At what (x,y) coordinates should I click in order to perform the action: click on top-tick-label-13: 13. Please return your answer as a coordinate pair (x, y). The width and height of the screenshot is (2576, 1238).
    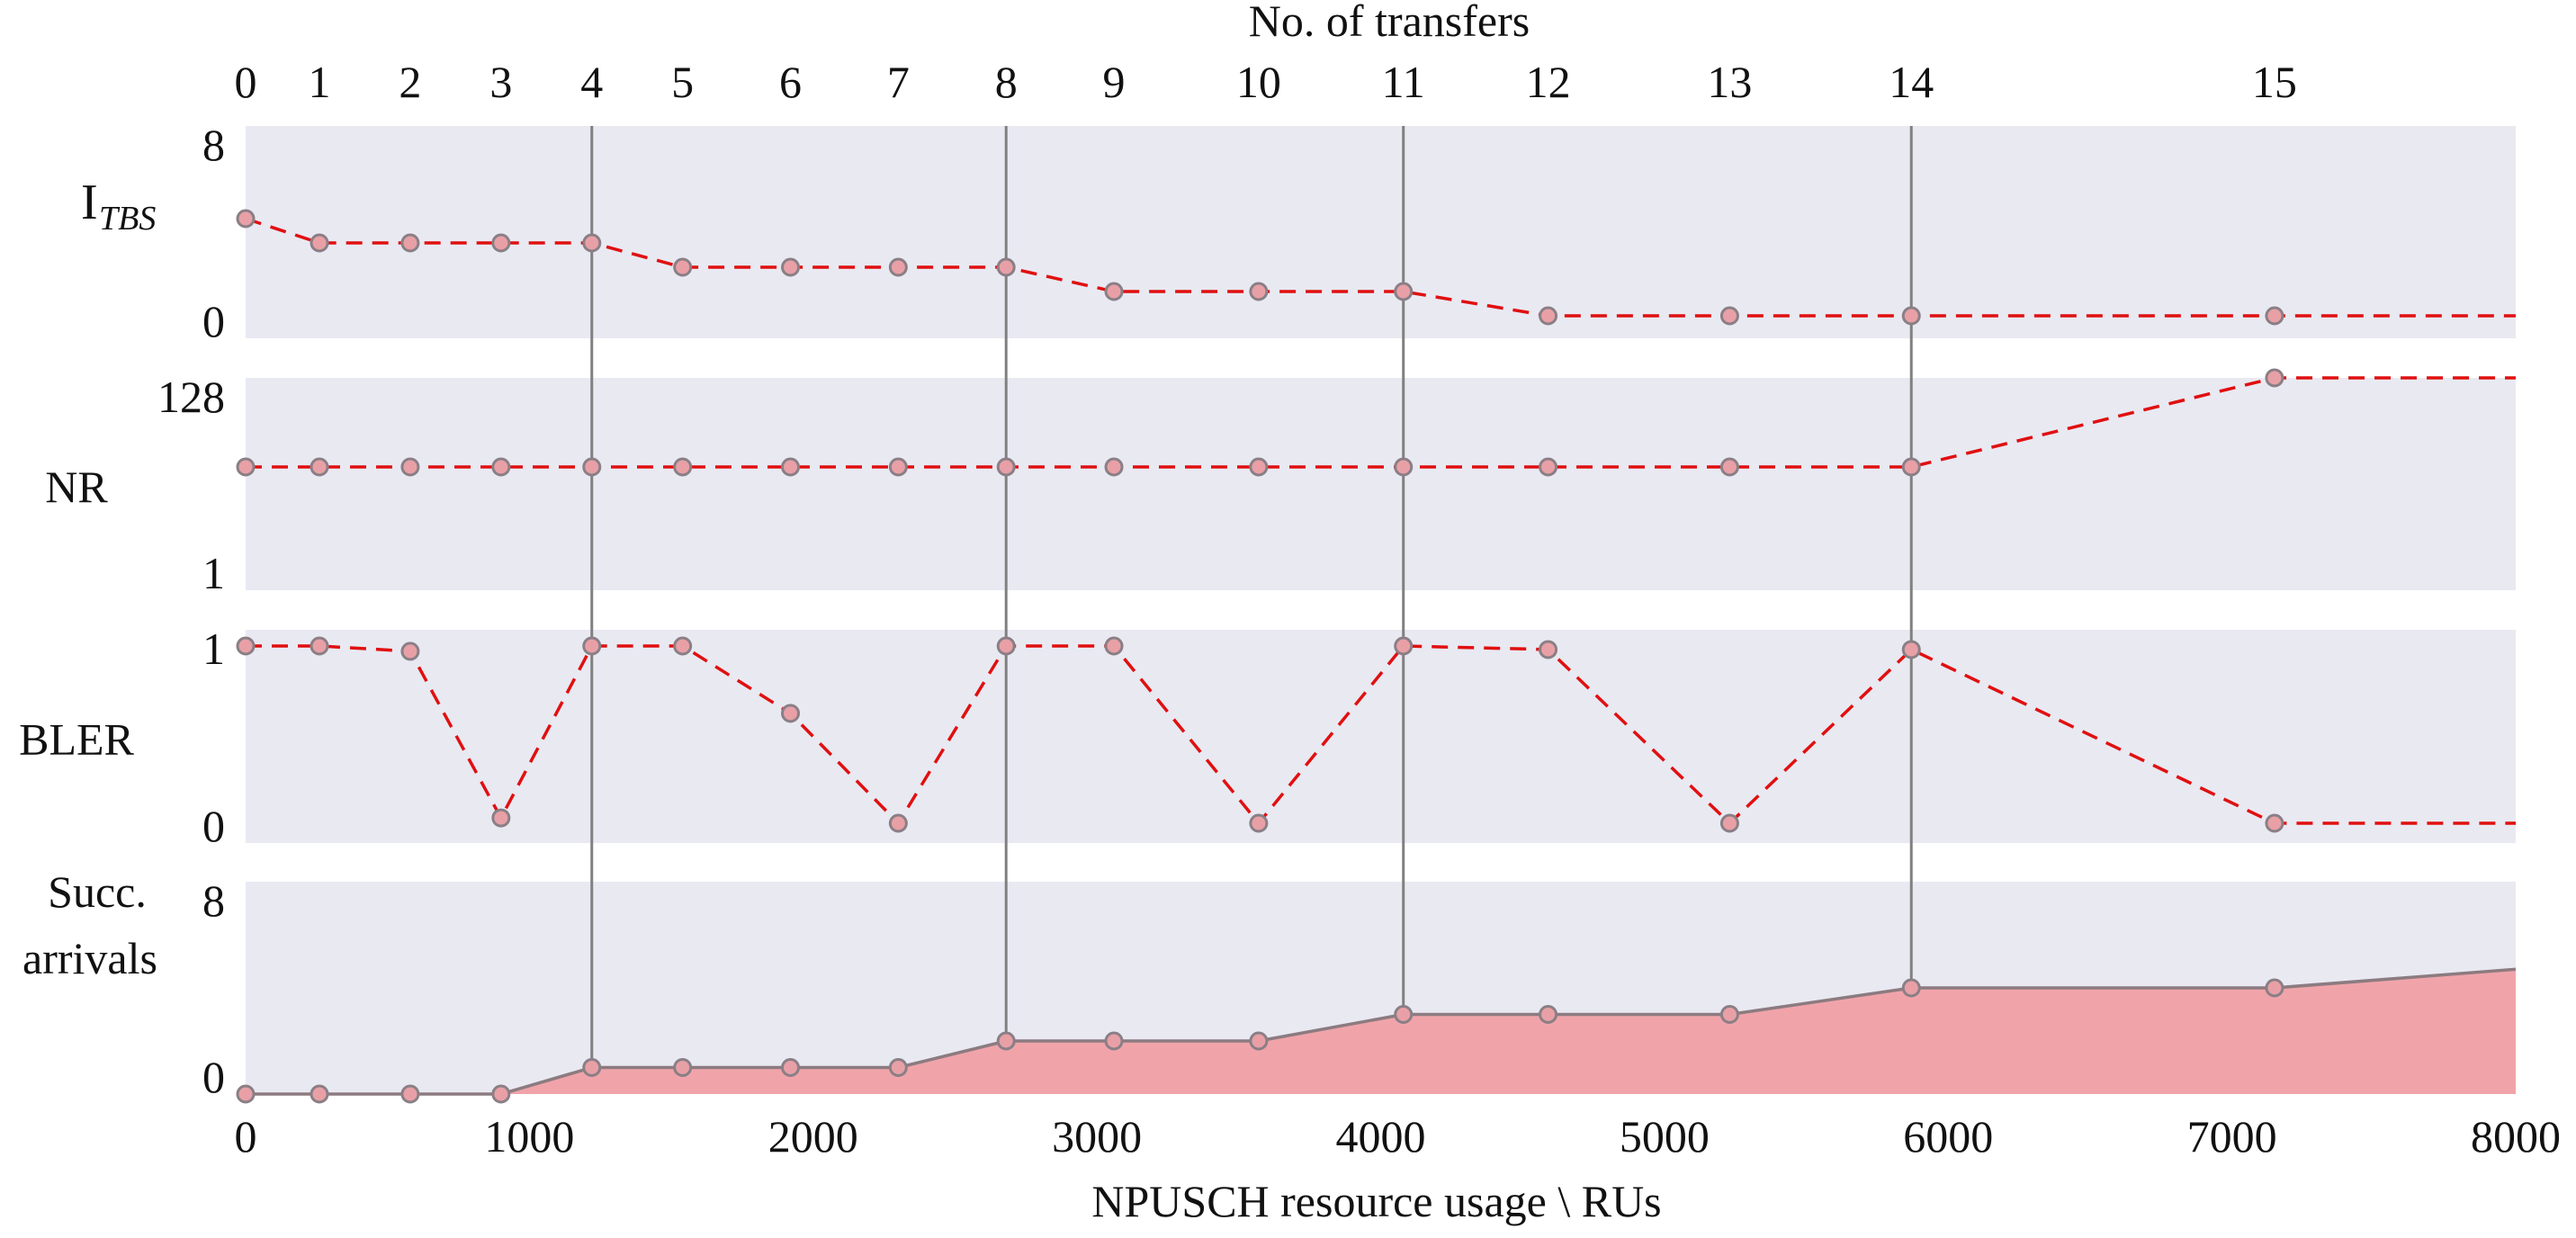
    Looking at the image, I should click on (1730, 82).